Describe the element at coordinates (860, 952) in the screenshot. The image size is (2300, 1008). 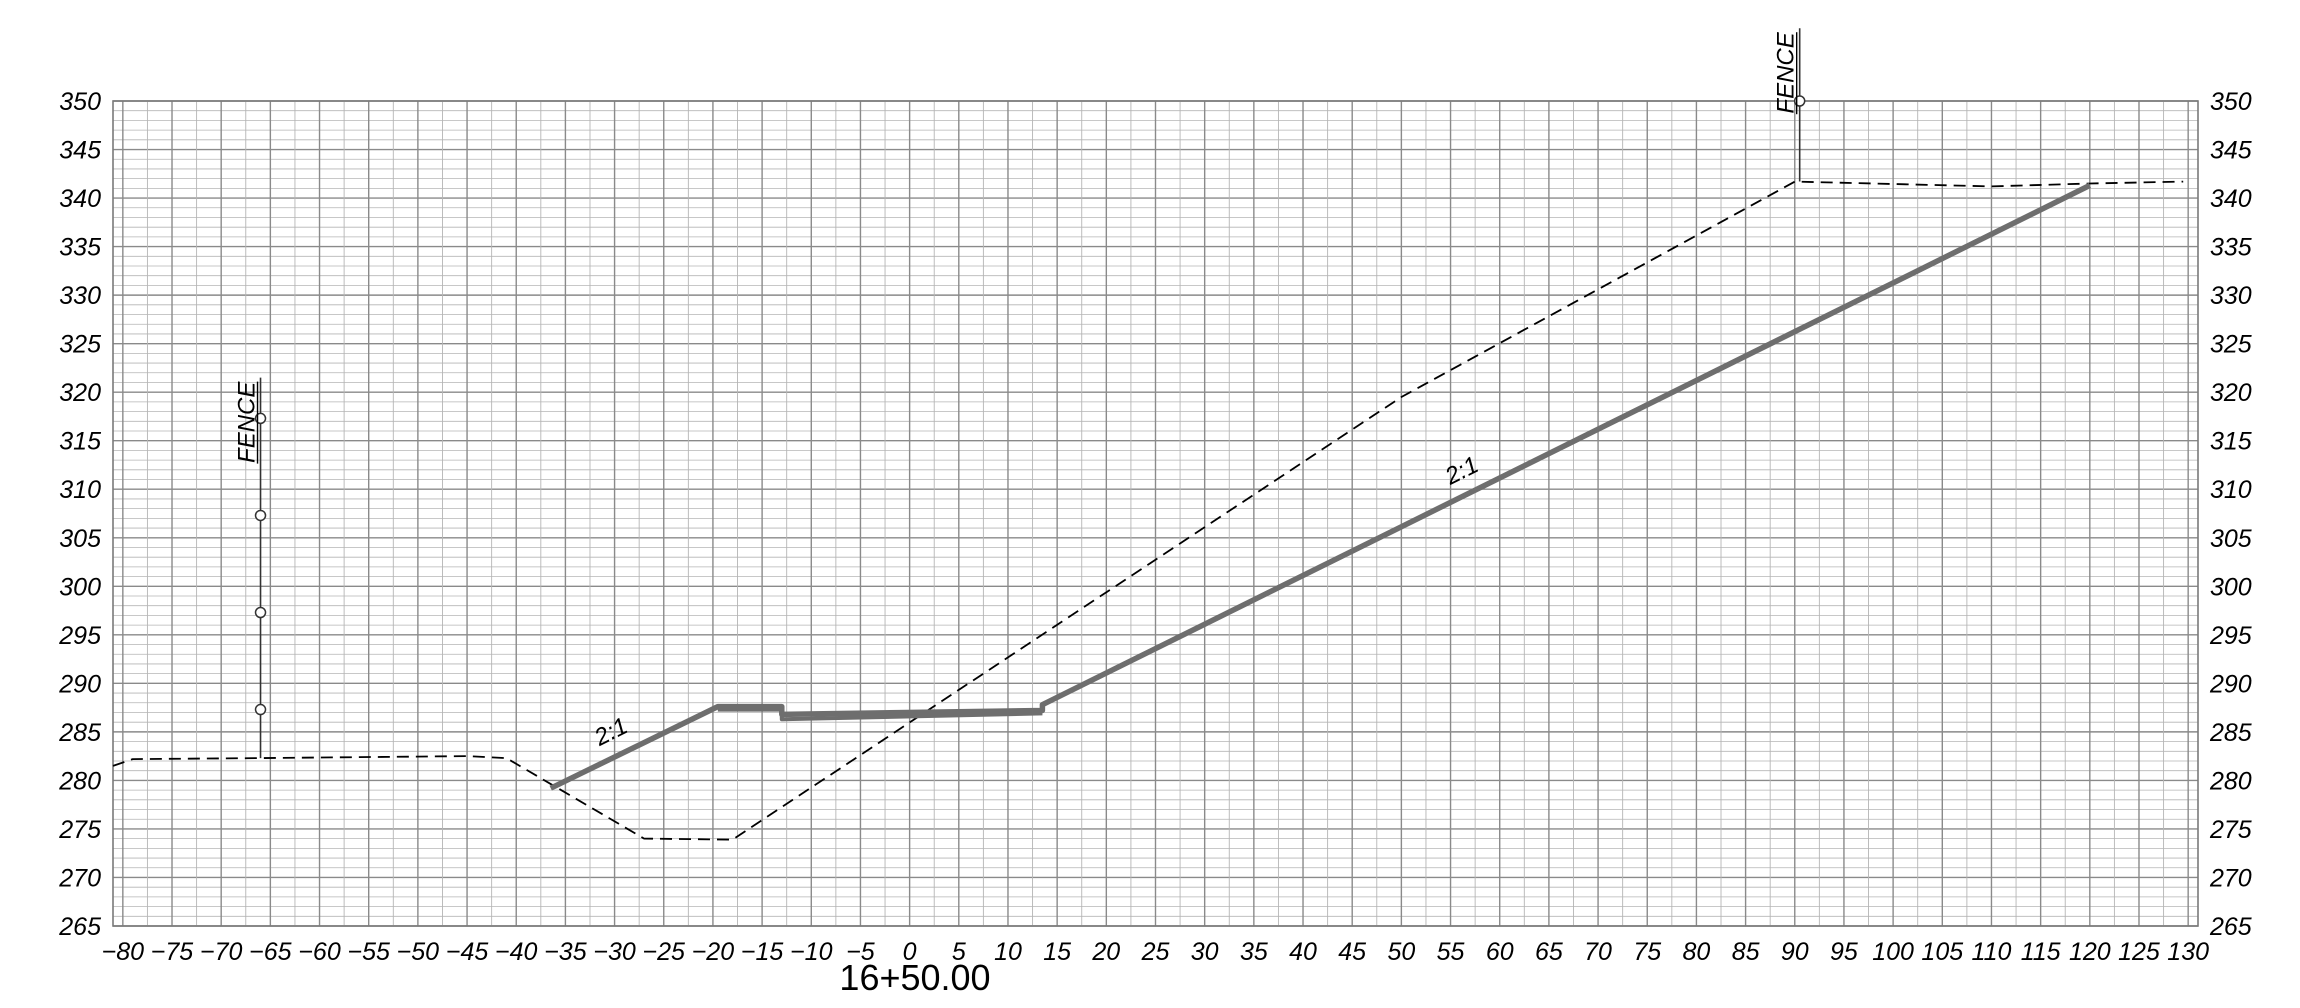
I see `x-tick-label: −5` at that location.